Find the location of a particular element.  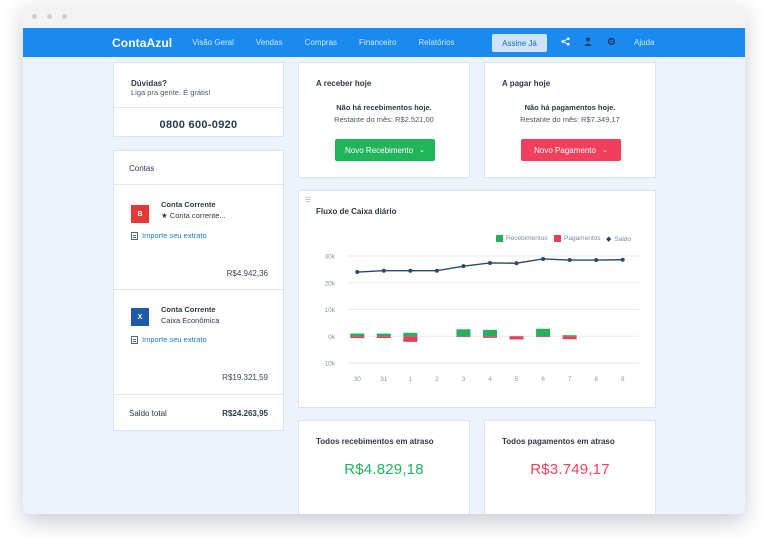

late-receipts-card: Todos recebimentos em atraso R$4.829,18 is located at coordinates (384, 467).